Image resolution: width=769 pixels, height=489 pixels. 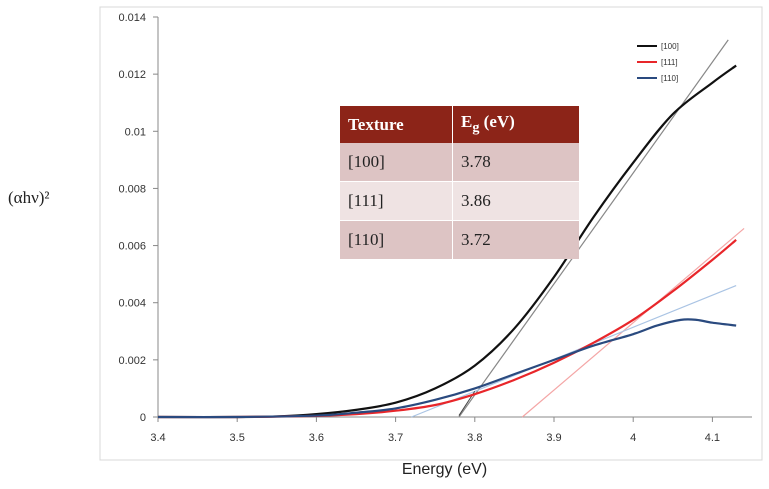 What do you see at coordinates (669, 78) in the screenshot?
I see `legend-label: [110]` at bounding box center [669, 78].